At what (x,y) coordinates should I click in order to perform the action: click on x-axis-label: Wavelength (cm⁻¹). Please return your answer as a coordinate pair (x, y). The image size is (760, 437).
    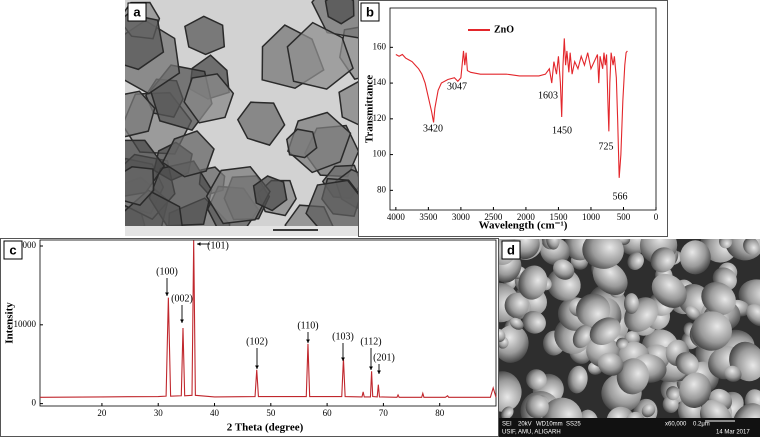
    Looking at the image, I should click on (523, 226).